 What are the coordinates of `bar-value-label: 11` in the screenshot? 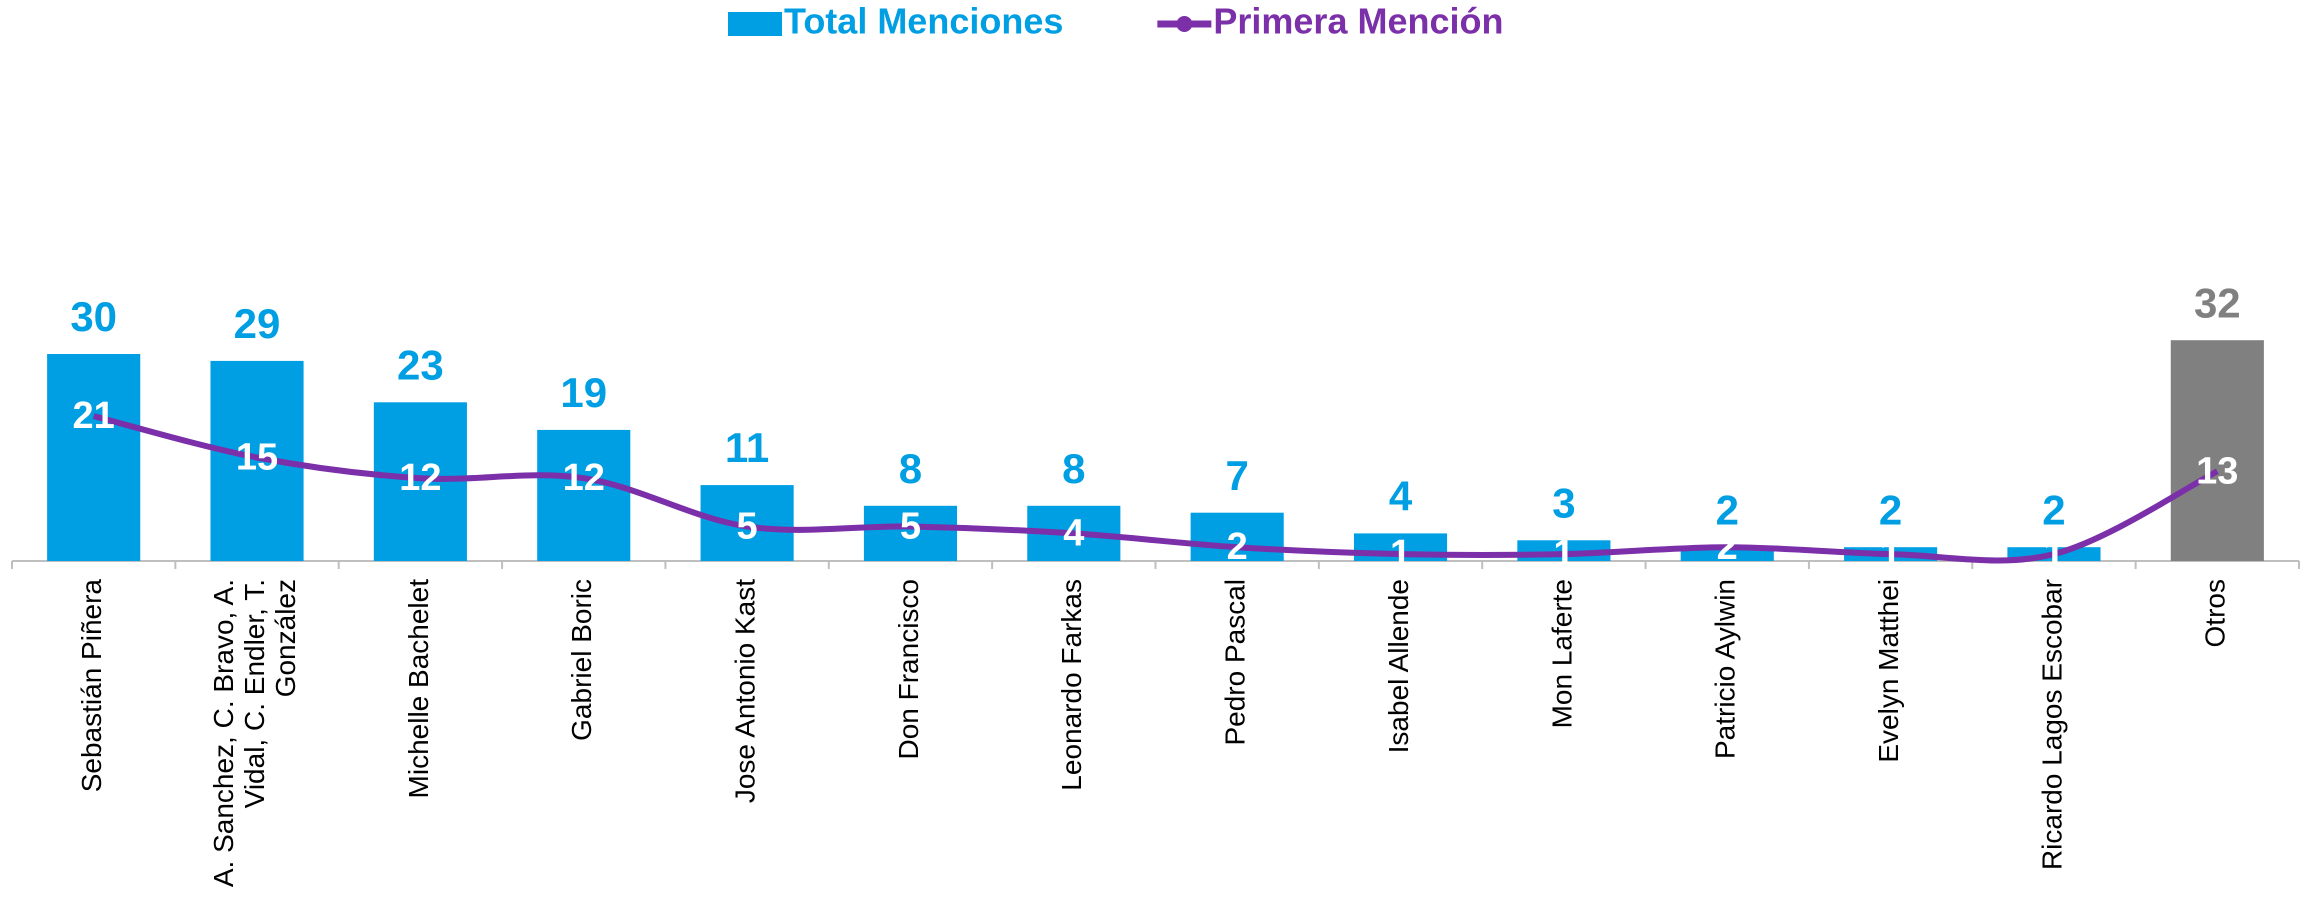 It's located at (747, 447).